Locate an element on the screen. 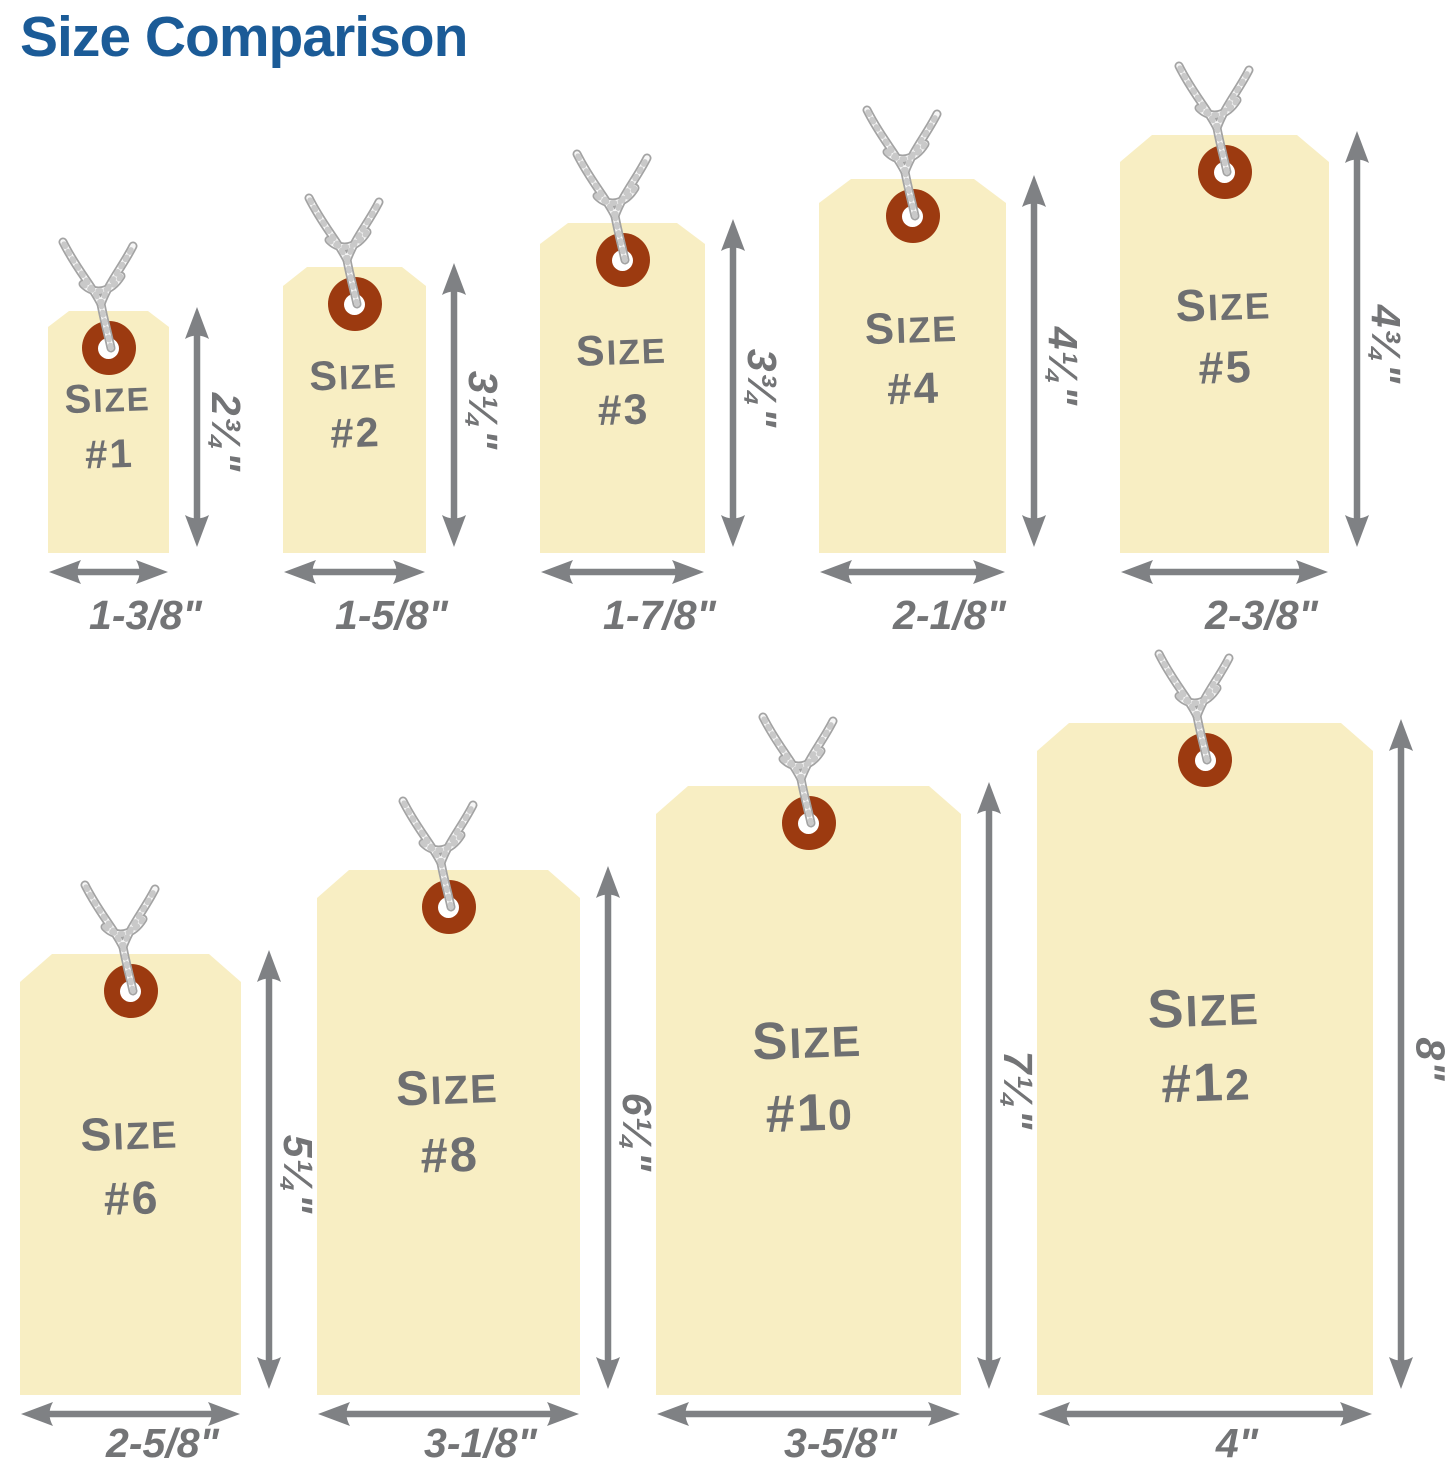  height-label-text: 4¼" is located at coordinates (1063, 366).